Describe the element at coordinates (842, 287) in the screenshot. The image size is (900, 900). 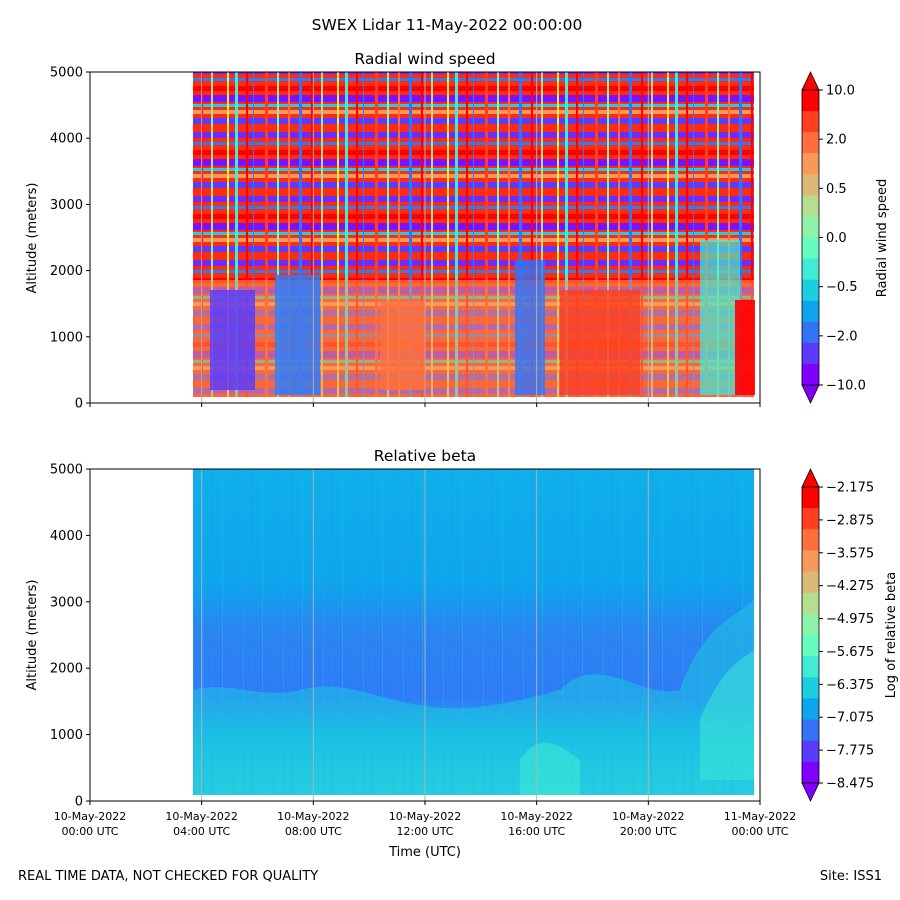
I see `colorbar-tick-label: −0.5` at that location.